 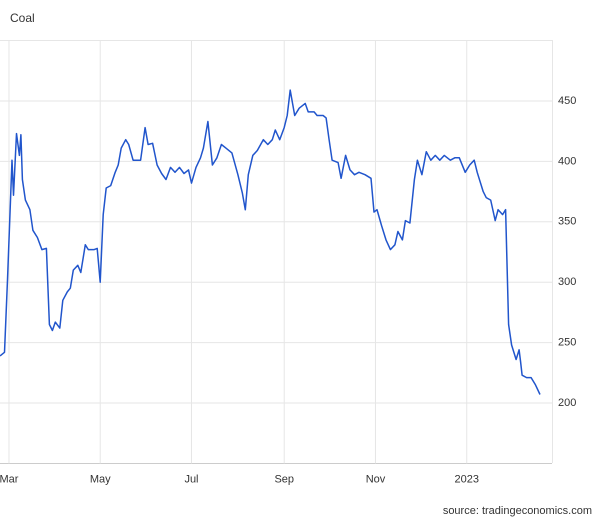 What do you see at coordinates (376, 479) in the screenshot?
I see `x-tick-label: Nov` at bounding box center [376, 479].